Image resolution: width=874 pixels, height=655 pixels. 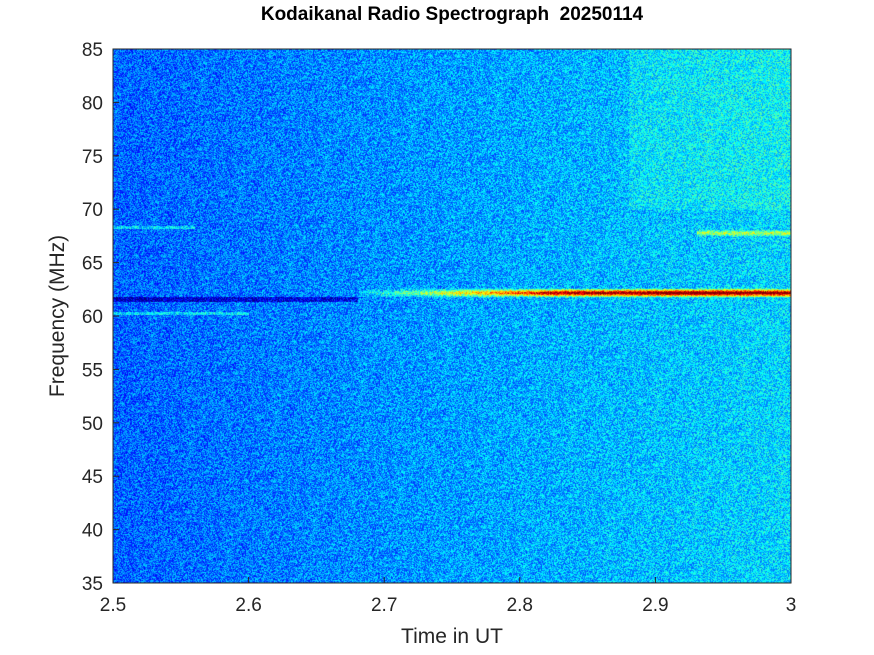 What do you see at coordinates (92, 50) in the screenshot?
I see `y-tick-label: 85` at bounding box center [92, 50].